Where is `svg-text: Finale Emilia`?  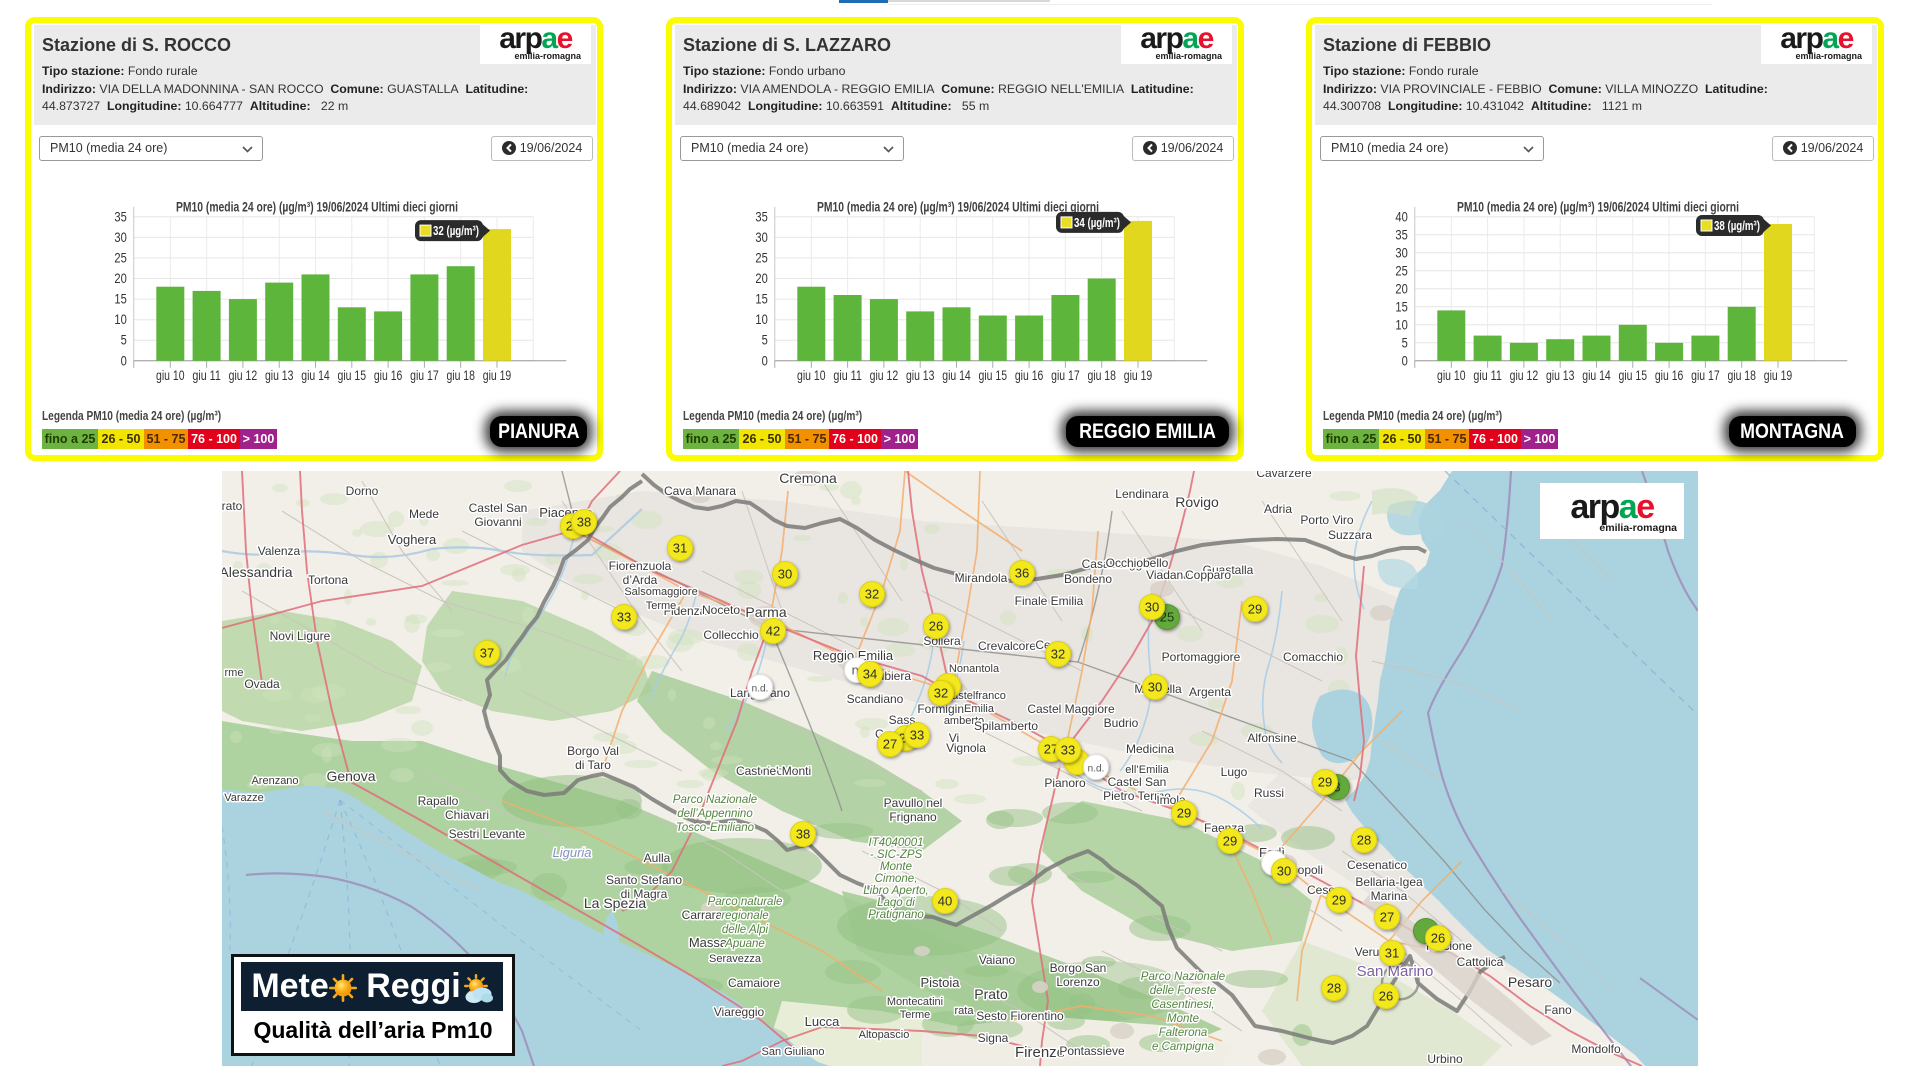 svg-text: Finale Emilia is located at coordinates (1049, 601).